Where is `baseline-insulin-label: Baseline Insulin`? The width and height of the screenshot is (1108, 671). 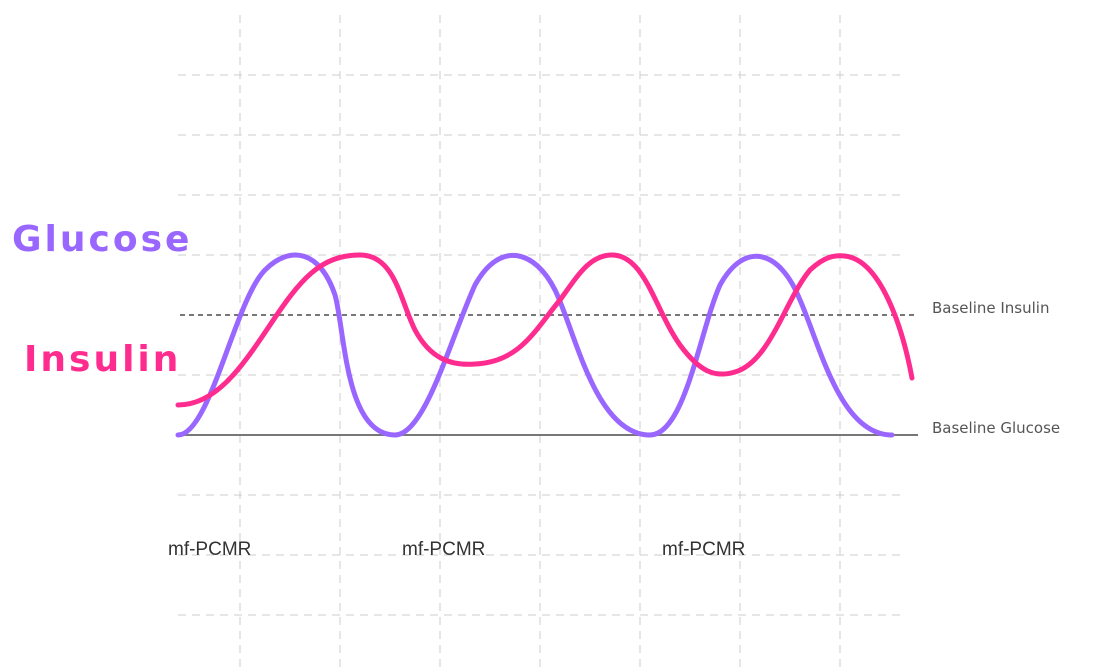 baseline-insulin-label: Baseline Insulin is located at coordinates (991, 308).